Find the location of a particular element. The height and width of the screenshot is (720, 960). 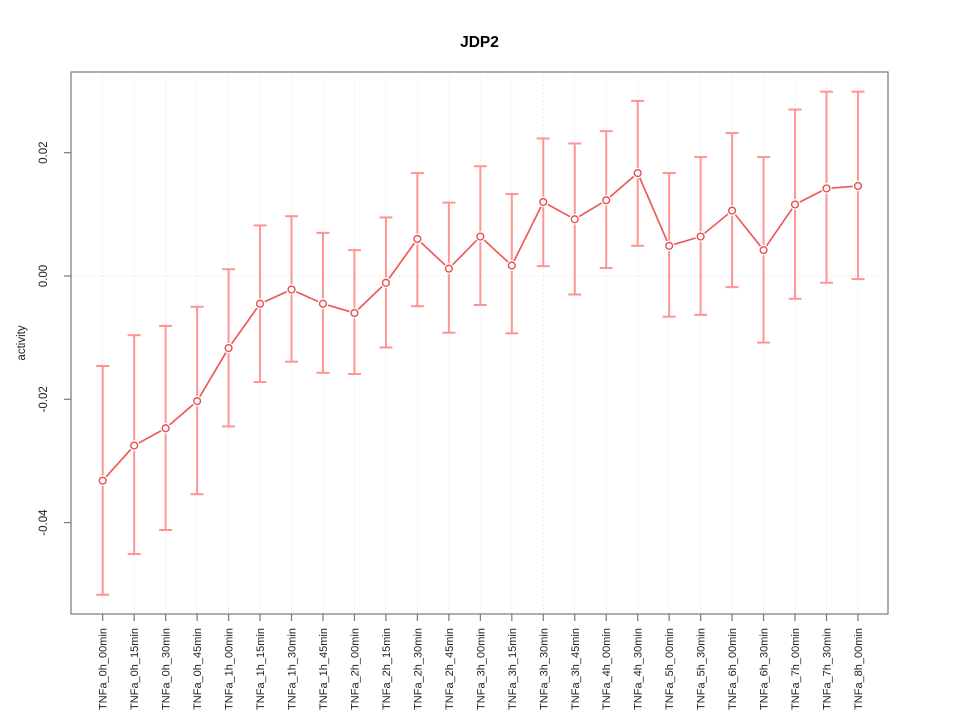

x-tick-label: TNFa_7h_30min is located at coordinates (828, 669).